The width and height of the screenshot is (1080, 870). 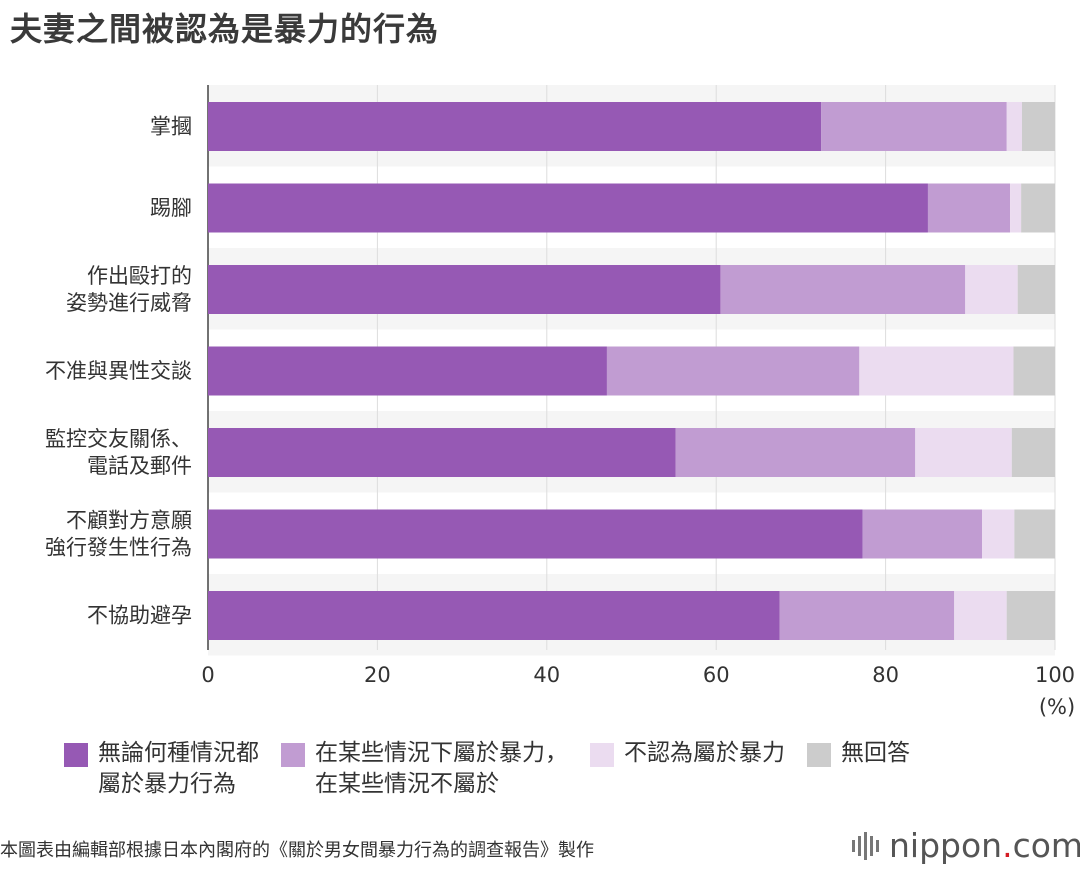 I want to click on tick-label: 100, so click(x=1055, y=675).